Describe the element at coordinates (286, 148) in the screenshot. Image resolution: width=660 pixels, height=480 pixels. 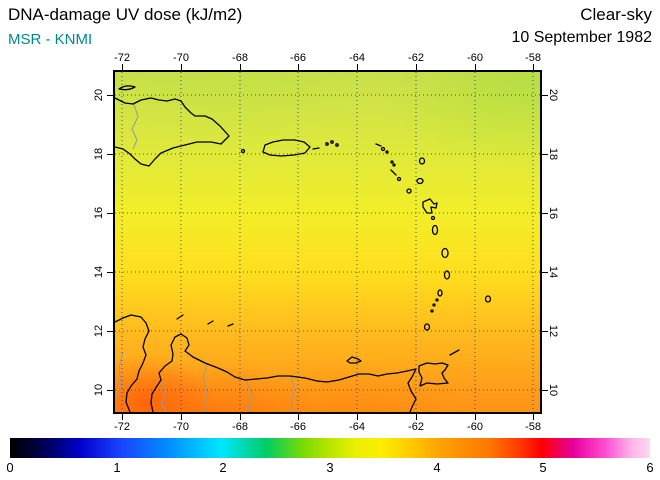
I see `coastline-puerto-rico` at that location.